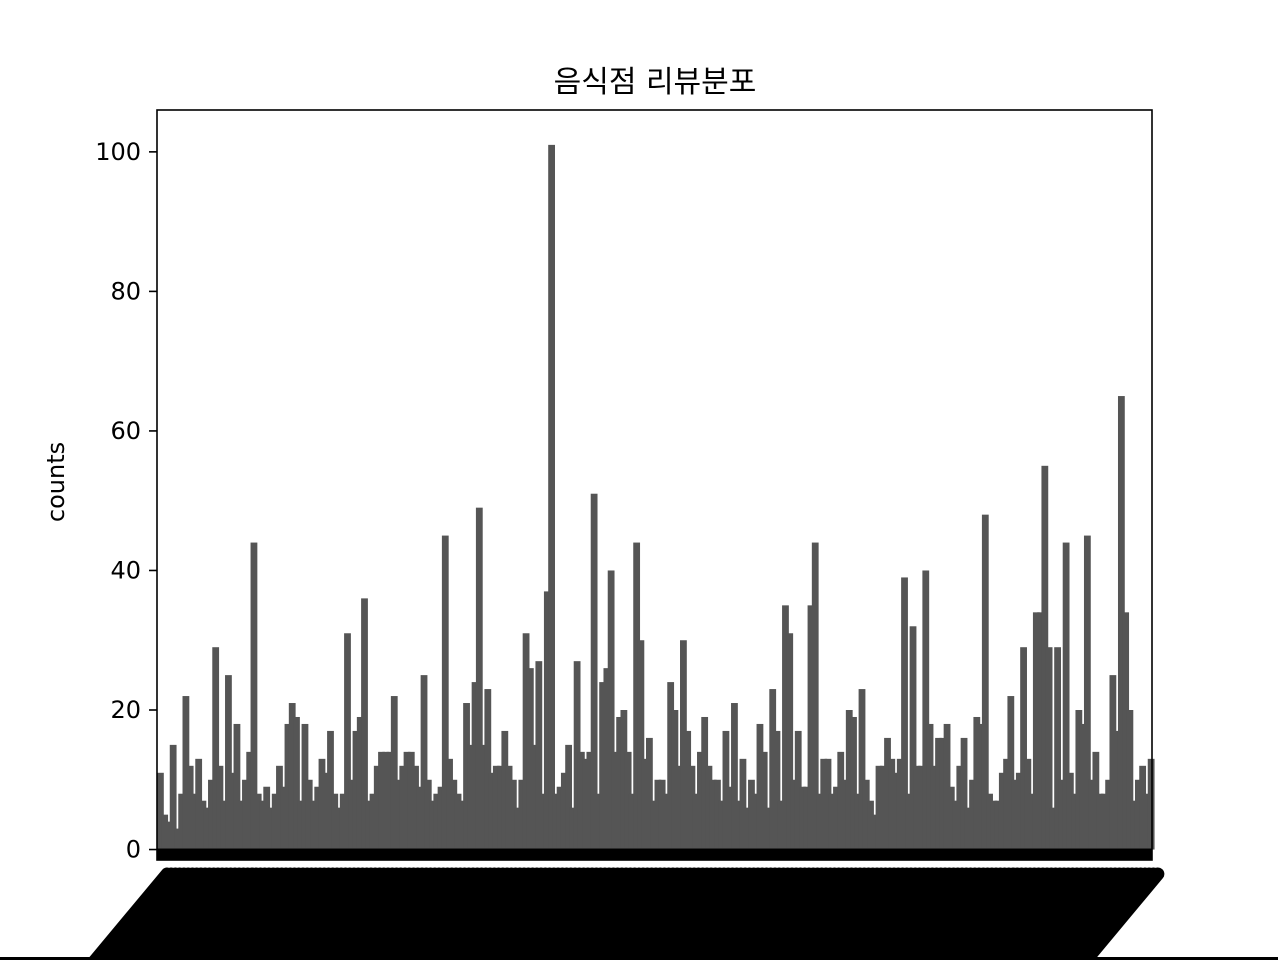  What do you see at coordinates (655, 82) in the screenshot?
I see `chart-title: 음식점 리뷰분포` at bounding box center [655, 82].